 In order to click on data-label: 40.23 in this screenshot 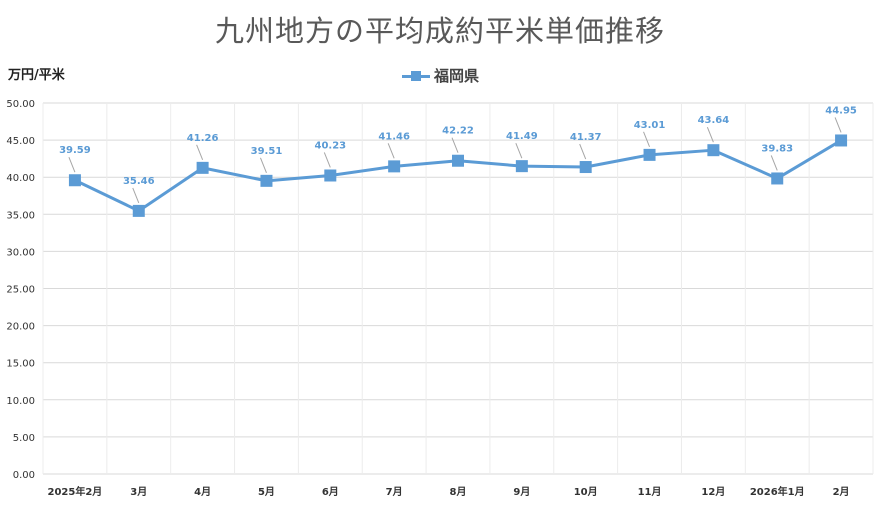, I will do `click(330, 145)`.